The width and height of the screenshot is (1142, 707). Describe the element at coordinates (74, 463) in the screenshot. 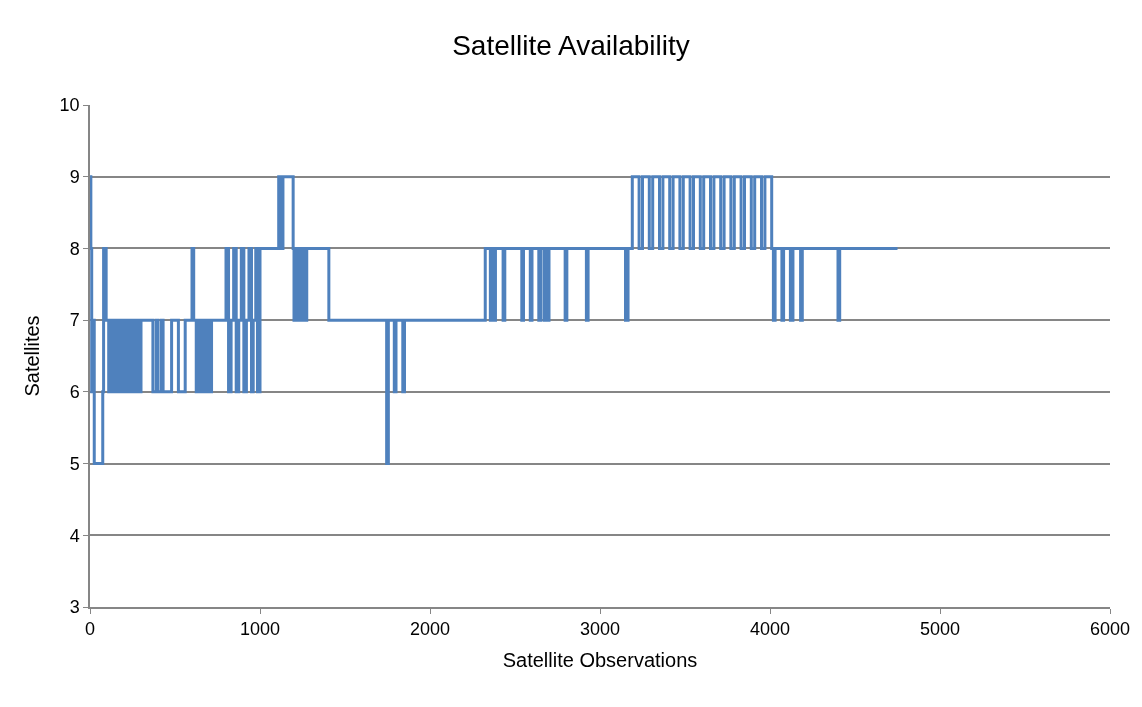

I see `y-tick-label: 5` at that location.